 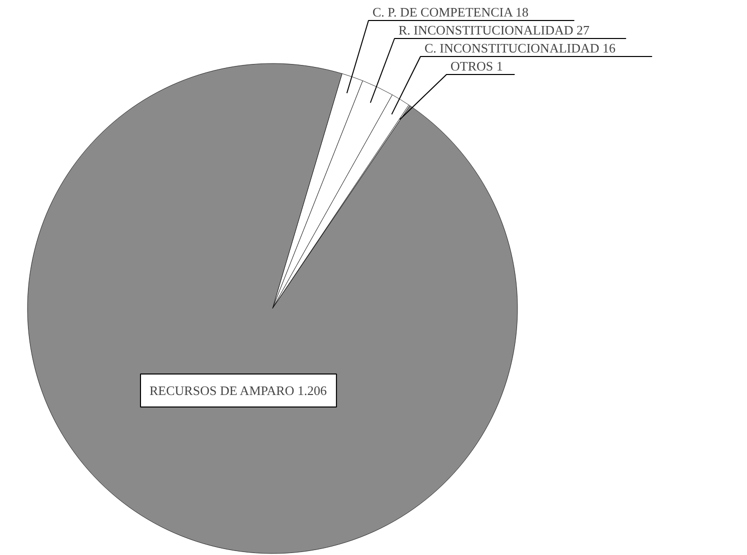 I want to click on slice-label: C. P. DE COMPETENCIA 18, so click(x=450, y=12).